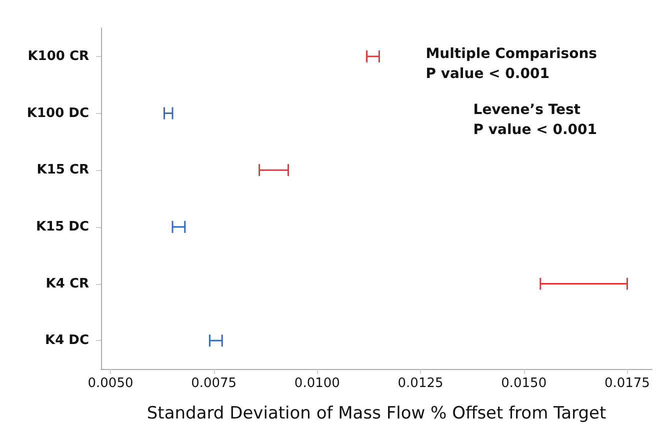  Describe the element at coordinates (524, 383) in the screenshot. I see `x-tick-label: 0.0150` at that location.